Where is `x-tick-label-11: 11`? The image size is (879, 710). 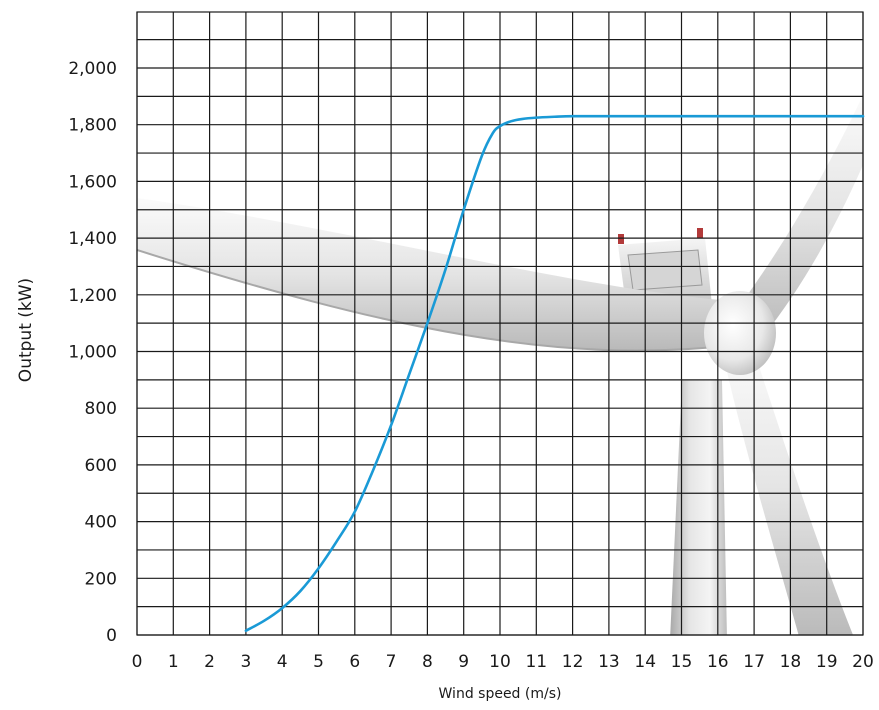
x-tick-label-11: 11 is located at coordinates (536, 662).